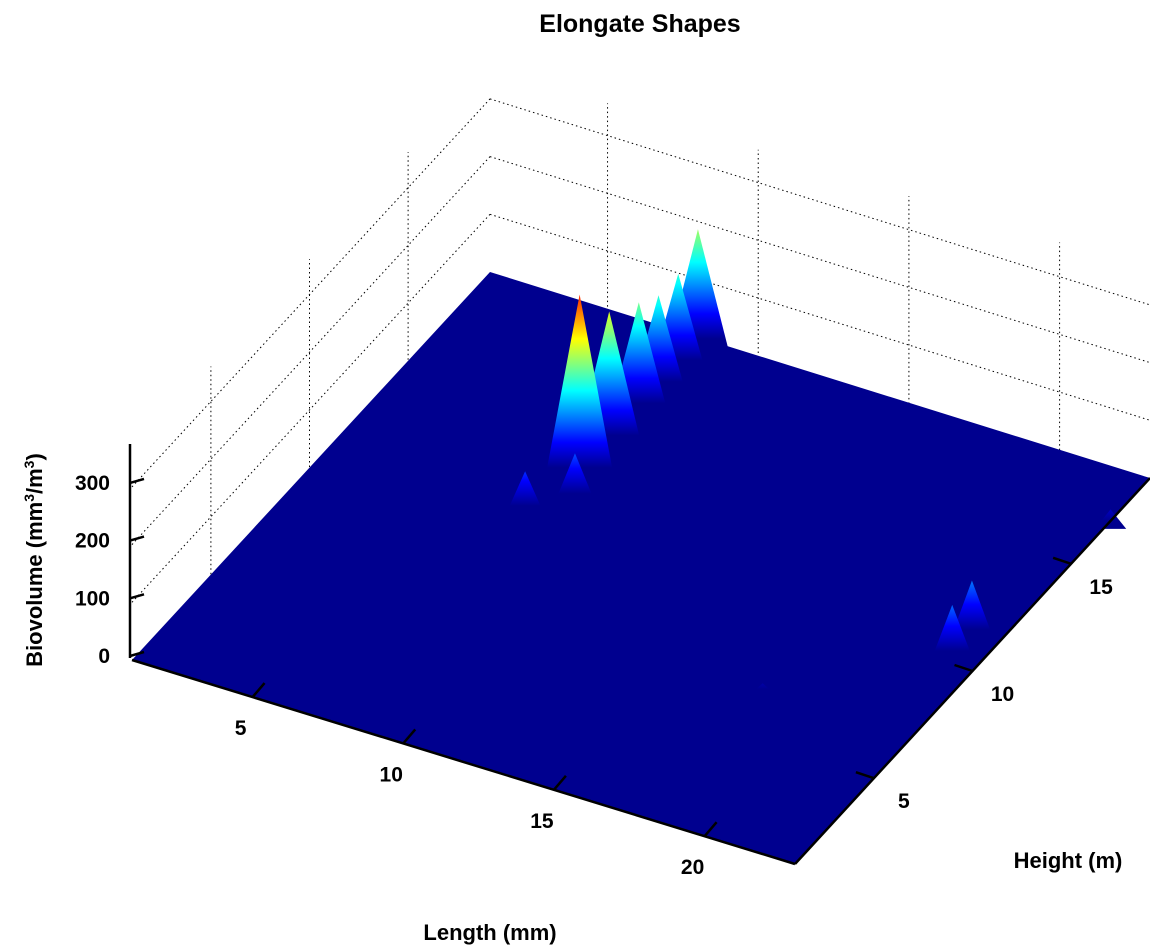 The height and width of the screenshot is (949, 1150). Describe the element at coordinates (104, 656) in the screenshot. I see `z-tick-label: 0` at that location.